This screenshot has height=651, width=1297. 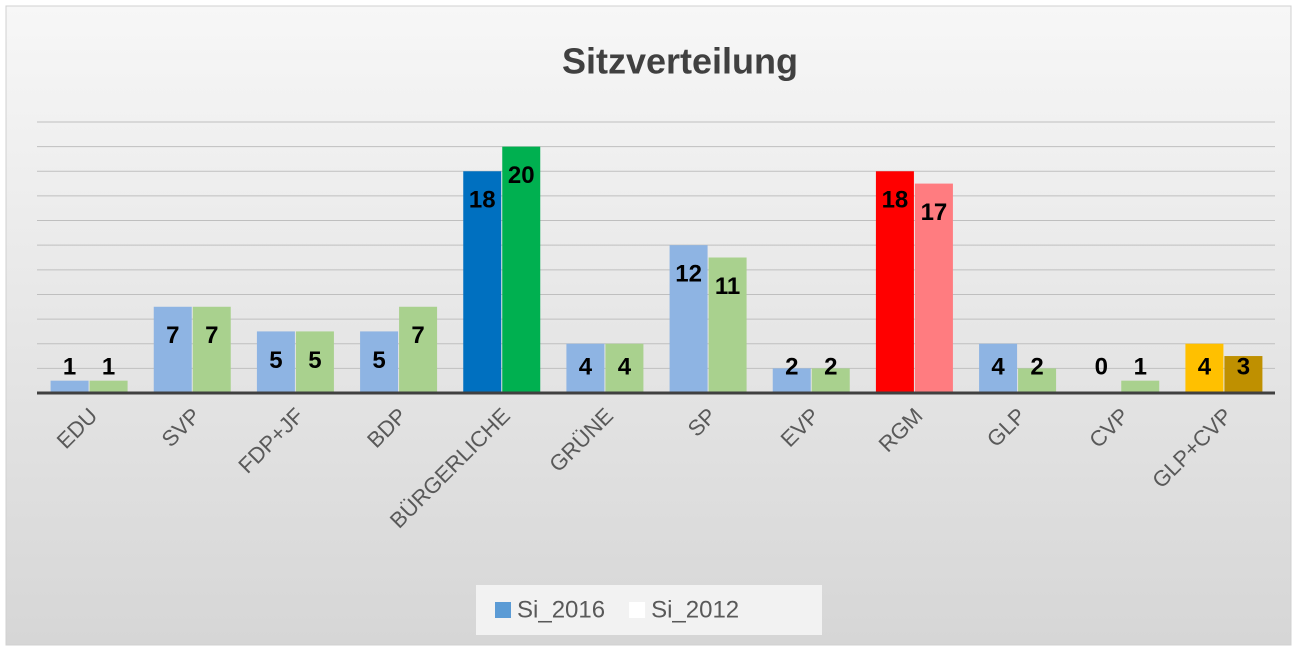 I want to click on legend-box, so click(x=649, y=610).